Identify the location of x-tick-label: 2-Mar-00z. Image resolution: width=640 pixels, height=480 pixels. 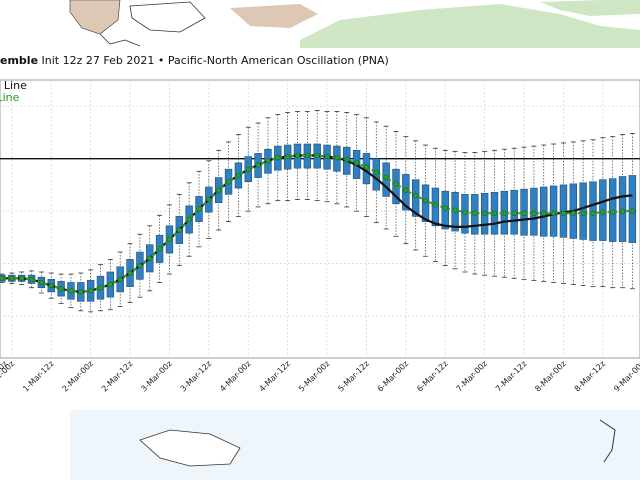
(78, 376).